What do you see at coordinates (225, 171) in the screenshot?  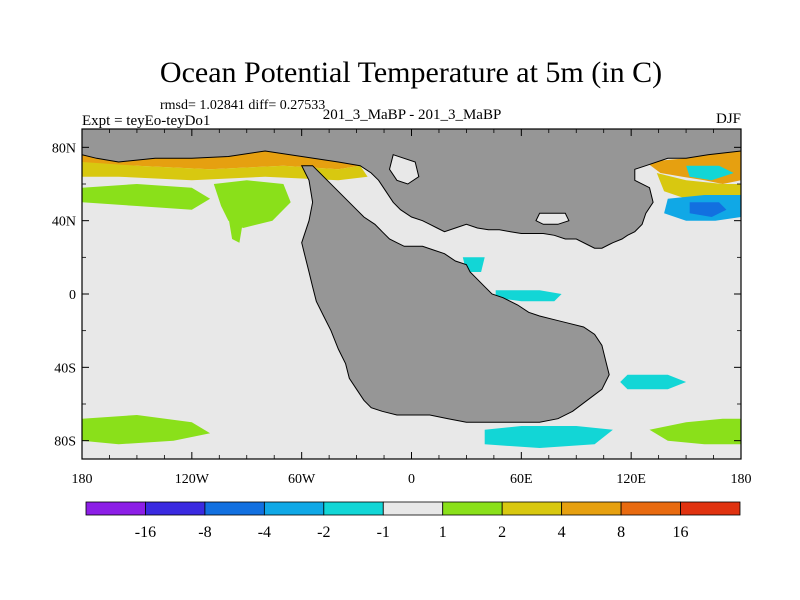 I see `arctic-yellow-band-west` at bounding box center [225, 171].